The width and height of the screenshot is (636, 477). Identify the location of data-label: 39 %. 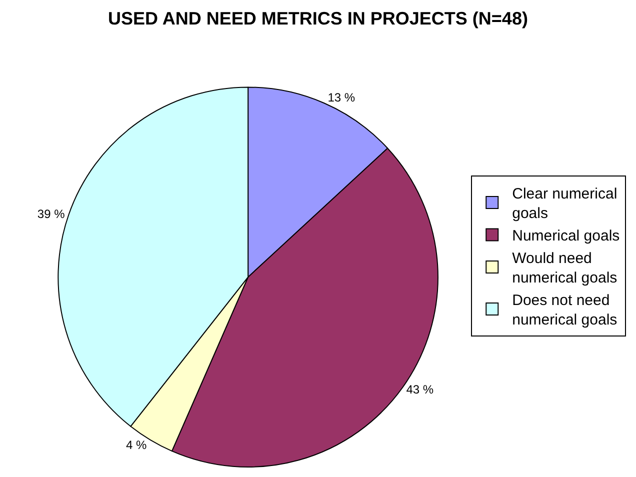
(51, 214).